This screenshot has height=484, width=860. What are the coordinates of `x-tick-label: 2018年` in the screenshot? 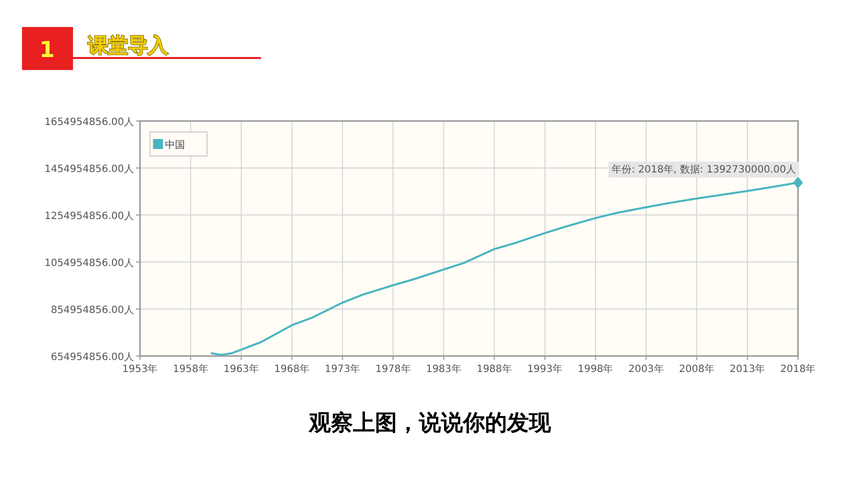 It's located at (798, 369).